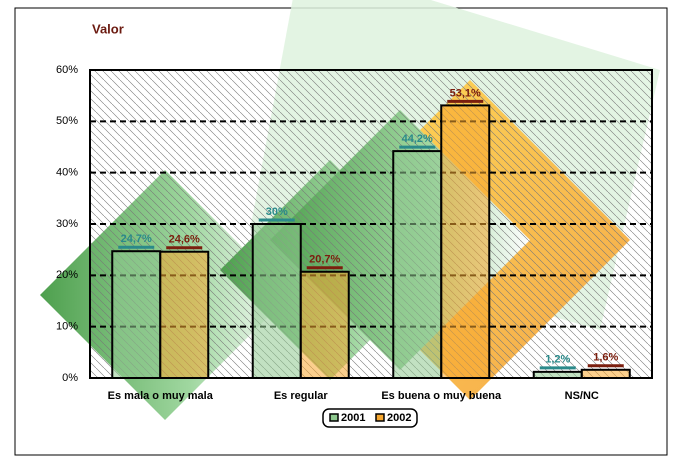 Image resolution: width=682 pixels, height=473 pixels. Describe the element at coordinates (417, 139) in the screenshot. I see `value-label: 44,2%` at that location.